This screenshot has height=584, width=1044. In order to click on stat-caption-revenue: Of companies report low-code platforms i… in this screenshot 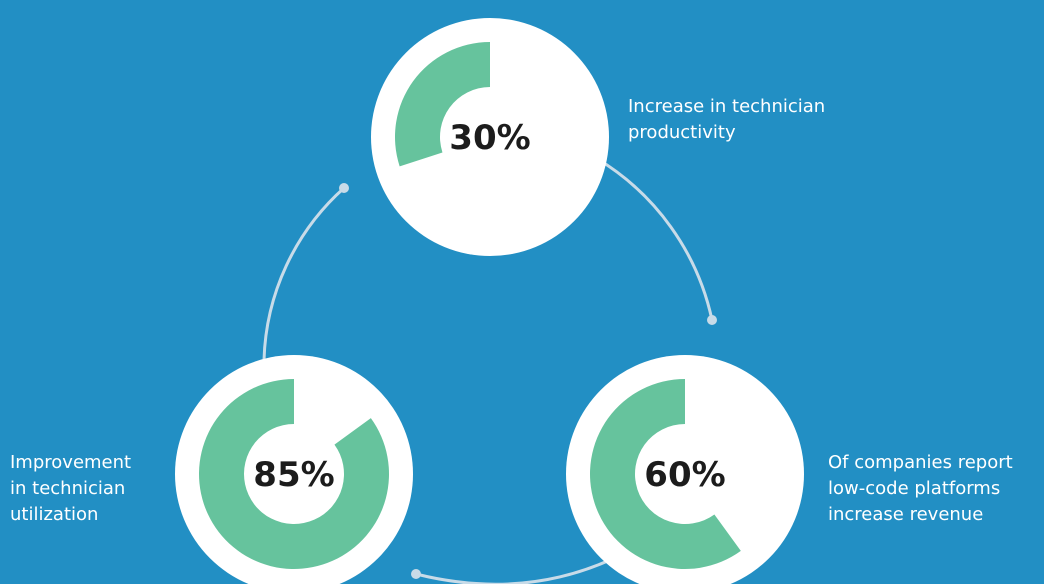, I will do `click(923, 488)`.